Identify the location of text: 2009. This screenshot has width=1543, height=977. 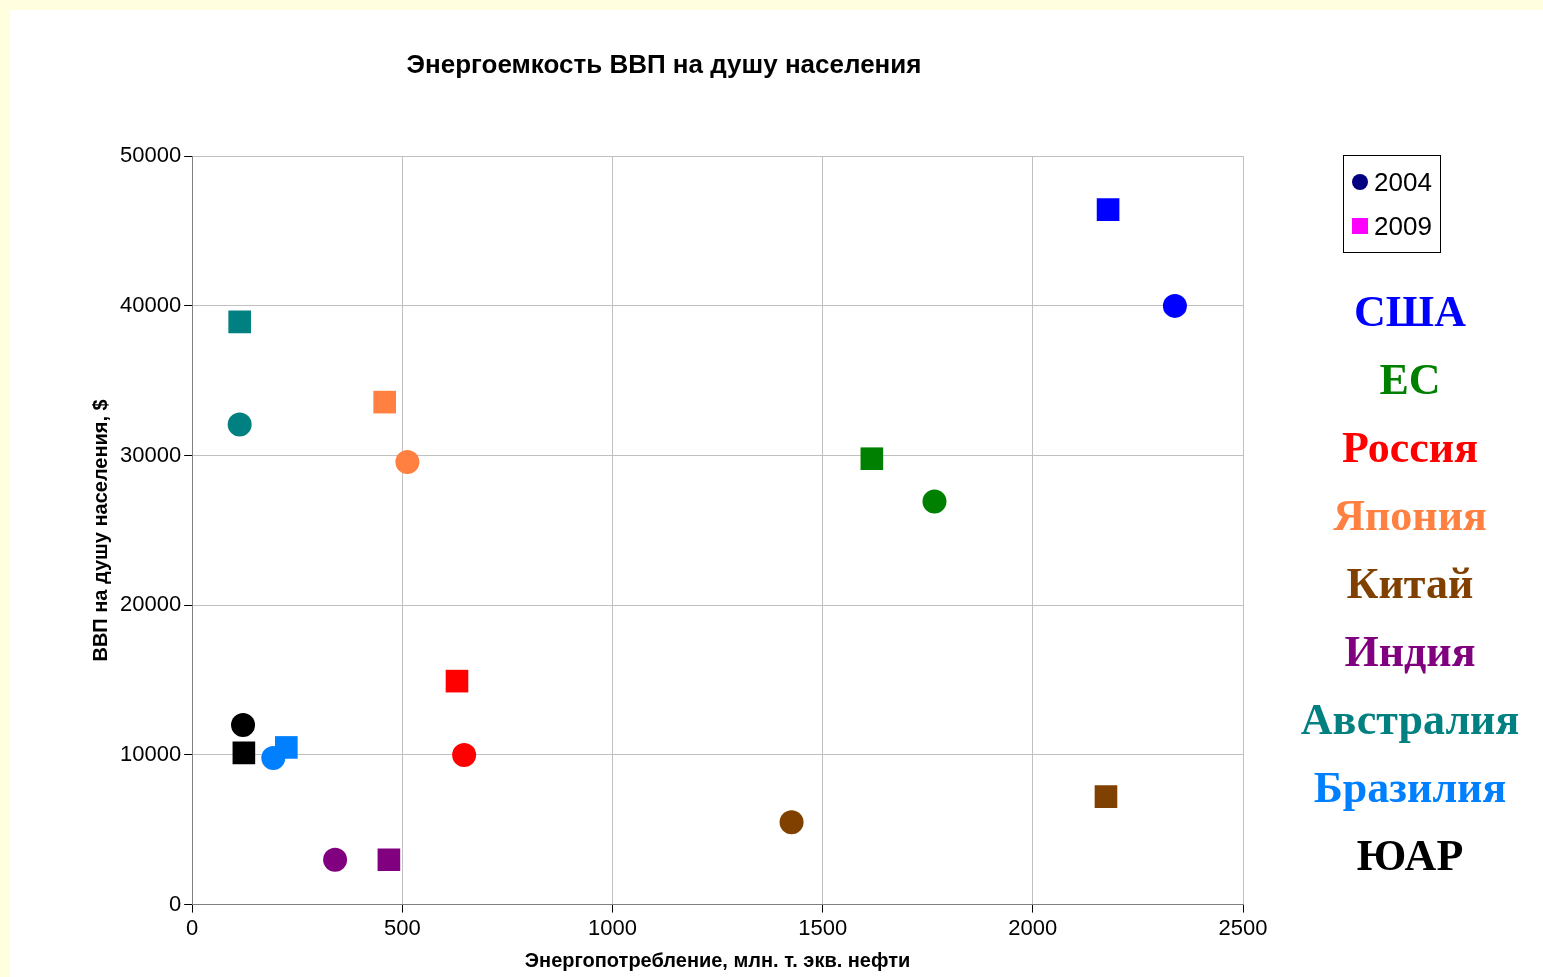
(1403, 226).